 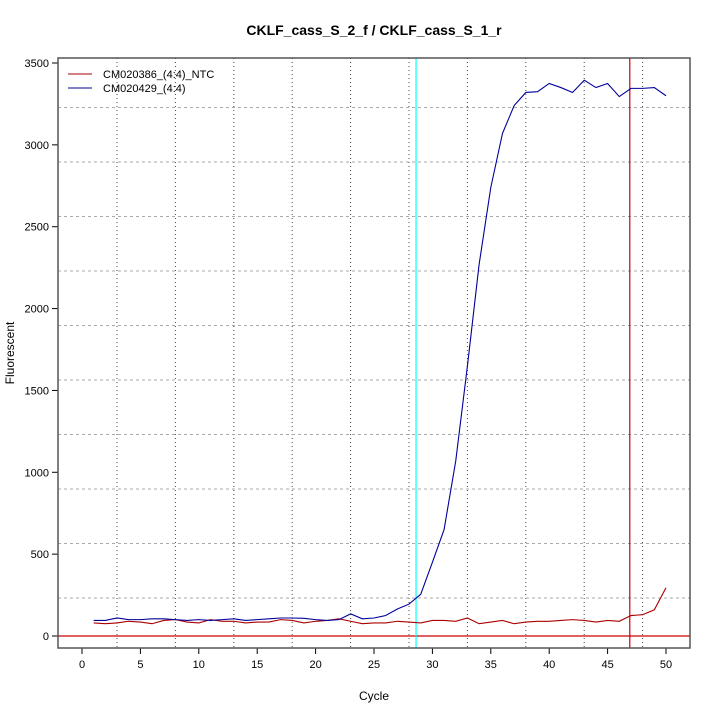 What do you see at coordinates (140, 665) in the screenshot?
I see `x-tick-label: 5` at bounding box center [140, 665].